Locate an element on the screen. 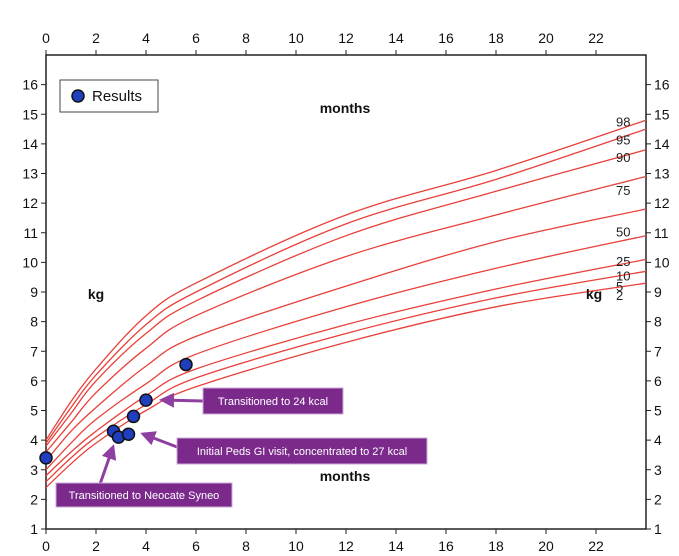  y-tick-right-label: 11 is located at coordinates (661, 233).